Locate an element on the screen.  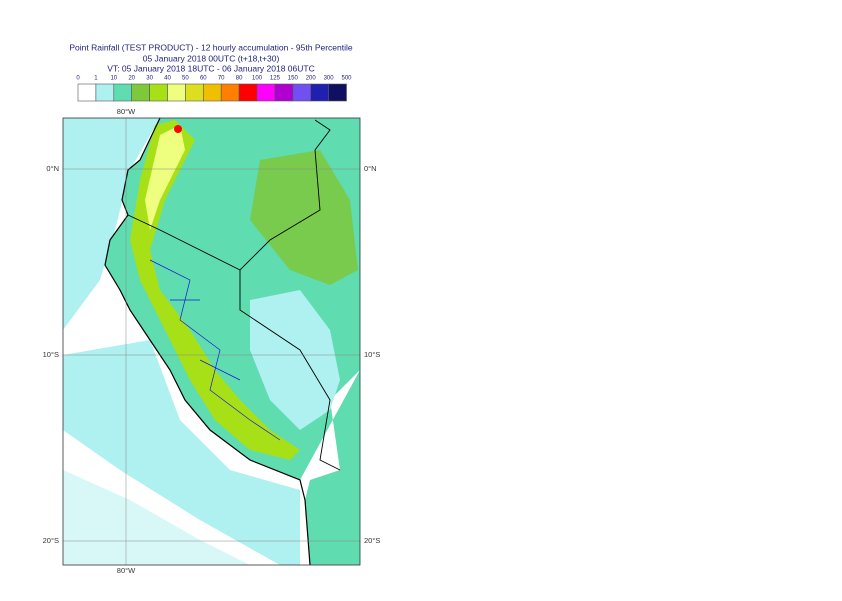
legend-tick-label: 100 is located at coordinates (257, 79).